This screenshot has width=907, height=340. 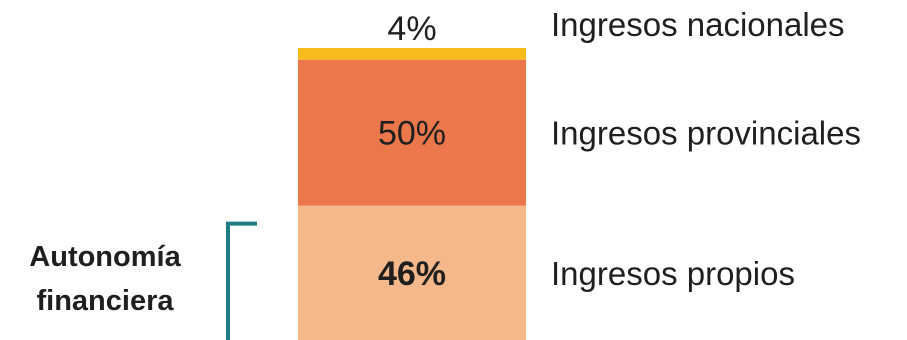 I want to click on bar-segment-ingresos-provinciales, so click(x=412, y=132).